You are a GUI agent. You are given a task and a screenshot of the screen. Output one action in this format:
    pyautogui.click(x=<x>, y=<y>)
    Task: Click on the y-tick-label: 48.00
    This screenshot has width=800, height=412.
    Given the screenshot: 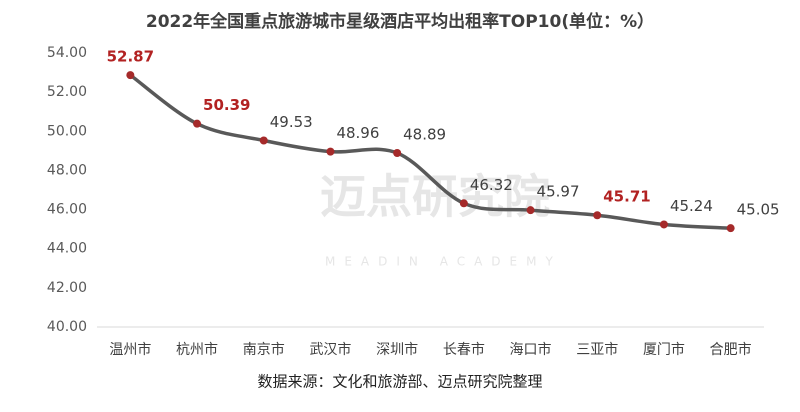 What is the action you would take?
    pyautogui.click(x=67, y=170)
    